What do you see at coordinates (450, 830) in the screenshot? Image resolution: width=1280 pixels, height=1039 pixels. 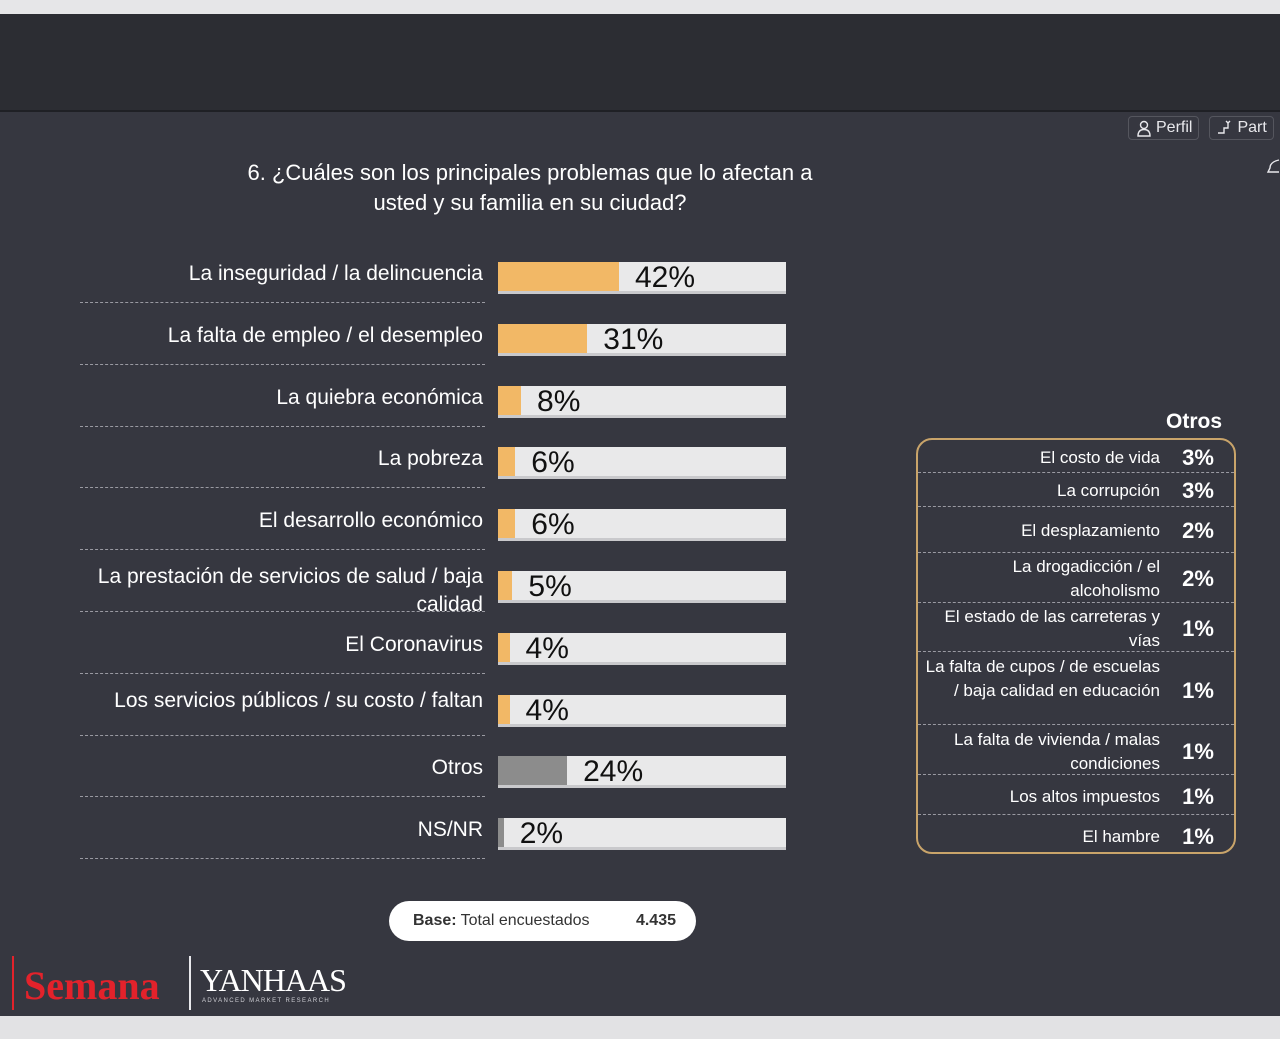 I see `category-label: NS/NR` at bounding box center [450, 830].